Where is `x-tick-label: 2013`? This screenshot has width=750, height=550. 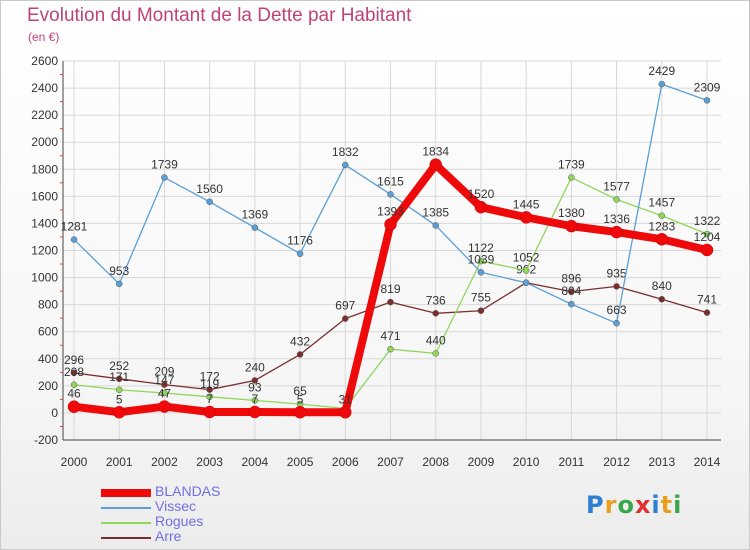 x-tick-label: 2013 is located at coordinates (661, 462).